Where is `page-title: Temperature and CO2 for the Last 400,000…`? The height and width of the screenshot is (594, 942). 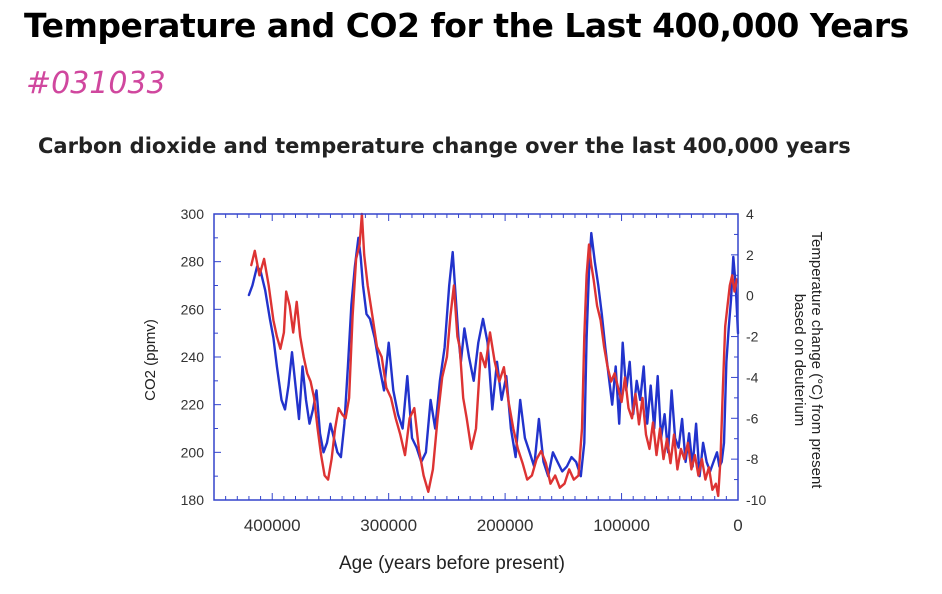
page-title: Temperature and CO2 for the Last 400,000… is located at coordinates (466, 25).